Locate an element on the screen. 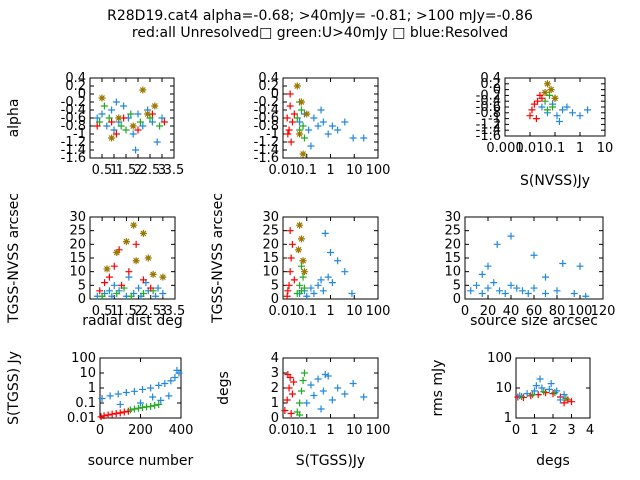  x-tick-label: 2 is located at coordinates (138, 170).